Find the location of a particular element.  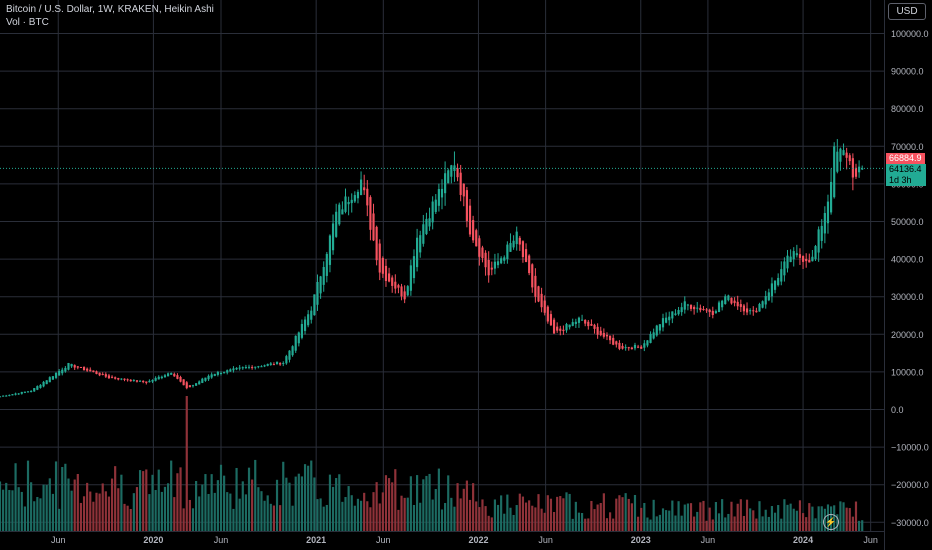

time-axis: Jun 2020 Jun 2021 Jun 2022 Jun 2023 Jun 2024 Jun is located at coordinates (464, 540).